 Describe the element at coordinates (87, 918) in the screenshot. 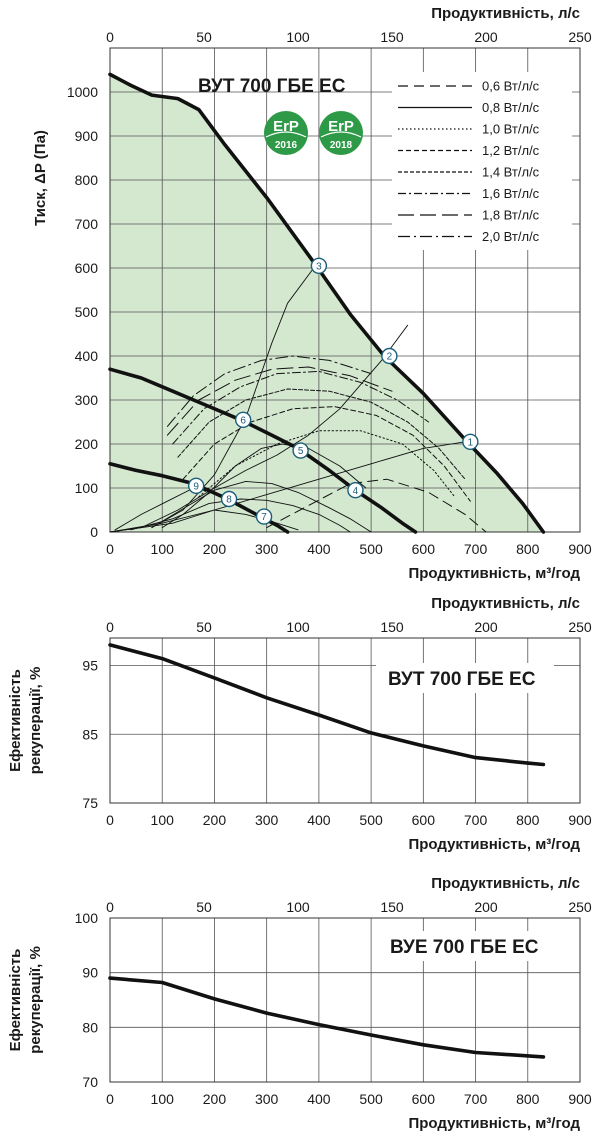

I see `y-tick-label: 100` at that location.